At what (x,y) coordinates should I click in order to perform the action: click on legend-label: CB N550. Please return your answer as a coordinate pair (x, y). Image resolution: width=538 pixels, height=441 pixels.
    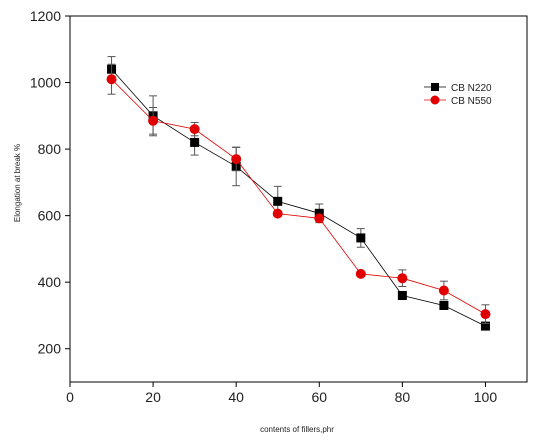
    Looking at the image, I should click on (471, 101).